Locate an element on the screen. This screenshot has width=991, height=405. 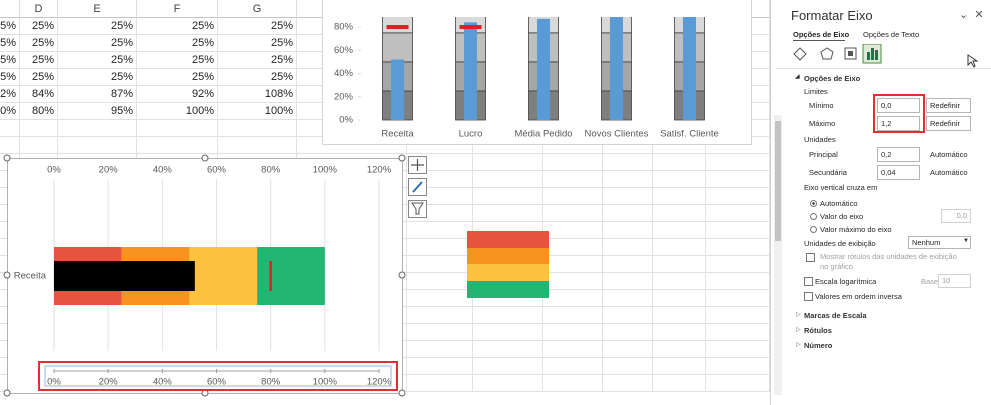
section-heading: Opções de Eixo is located at coordinates (832, 78).